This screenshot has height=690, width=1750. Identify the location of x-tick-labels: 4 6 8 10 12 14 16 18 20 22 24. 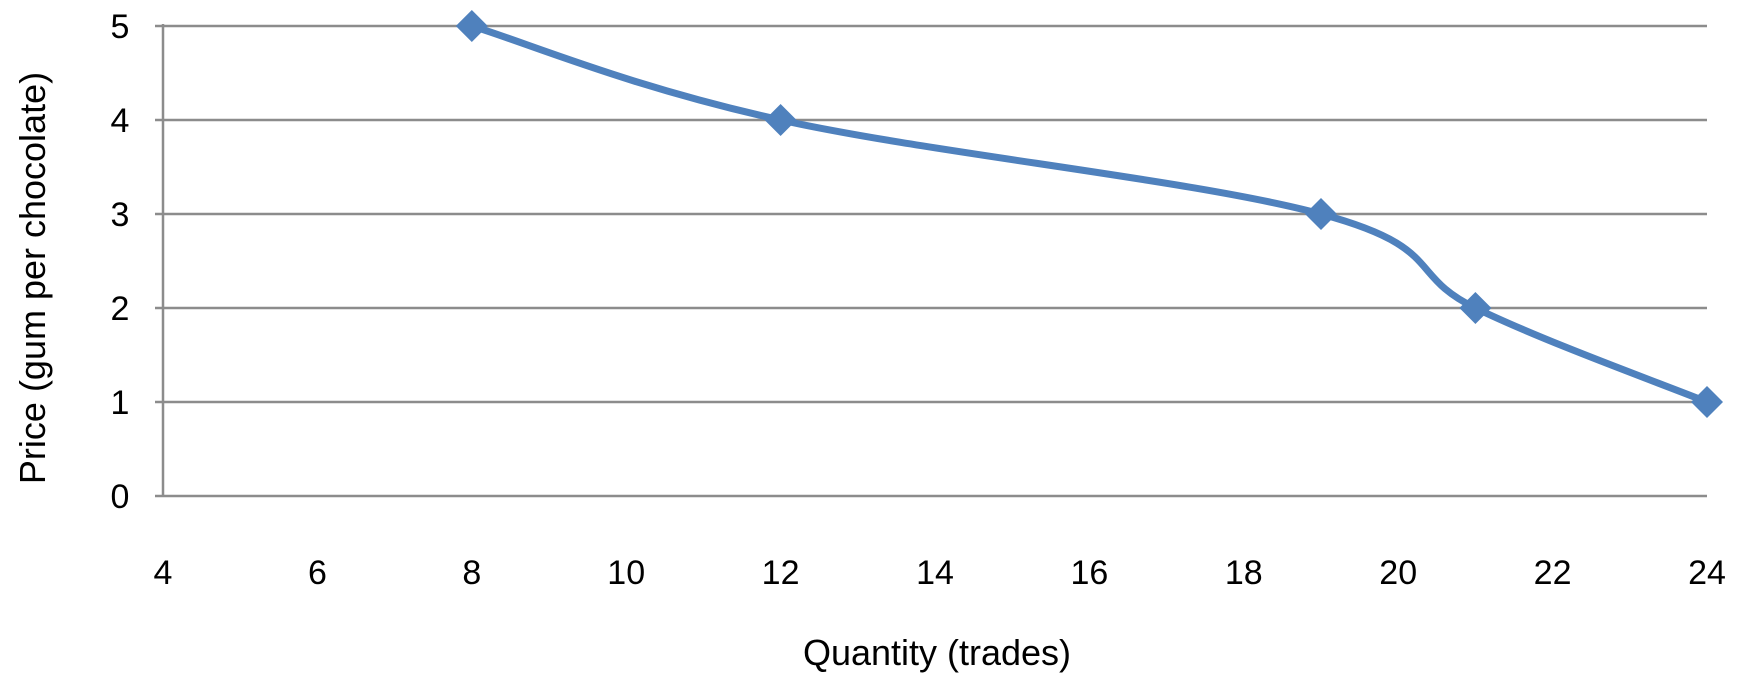
(940, 573).